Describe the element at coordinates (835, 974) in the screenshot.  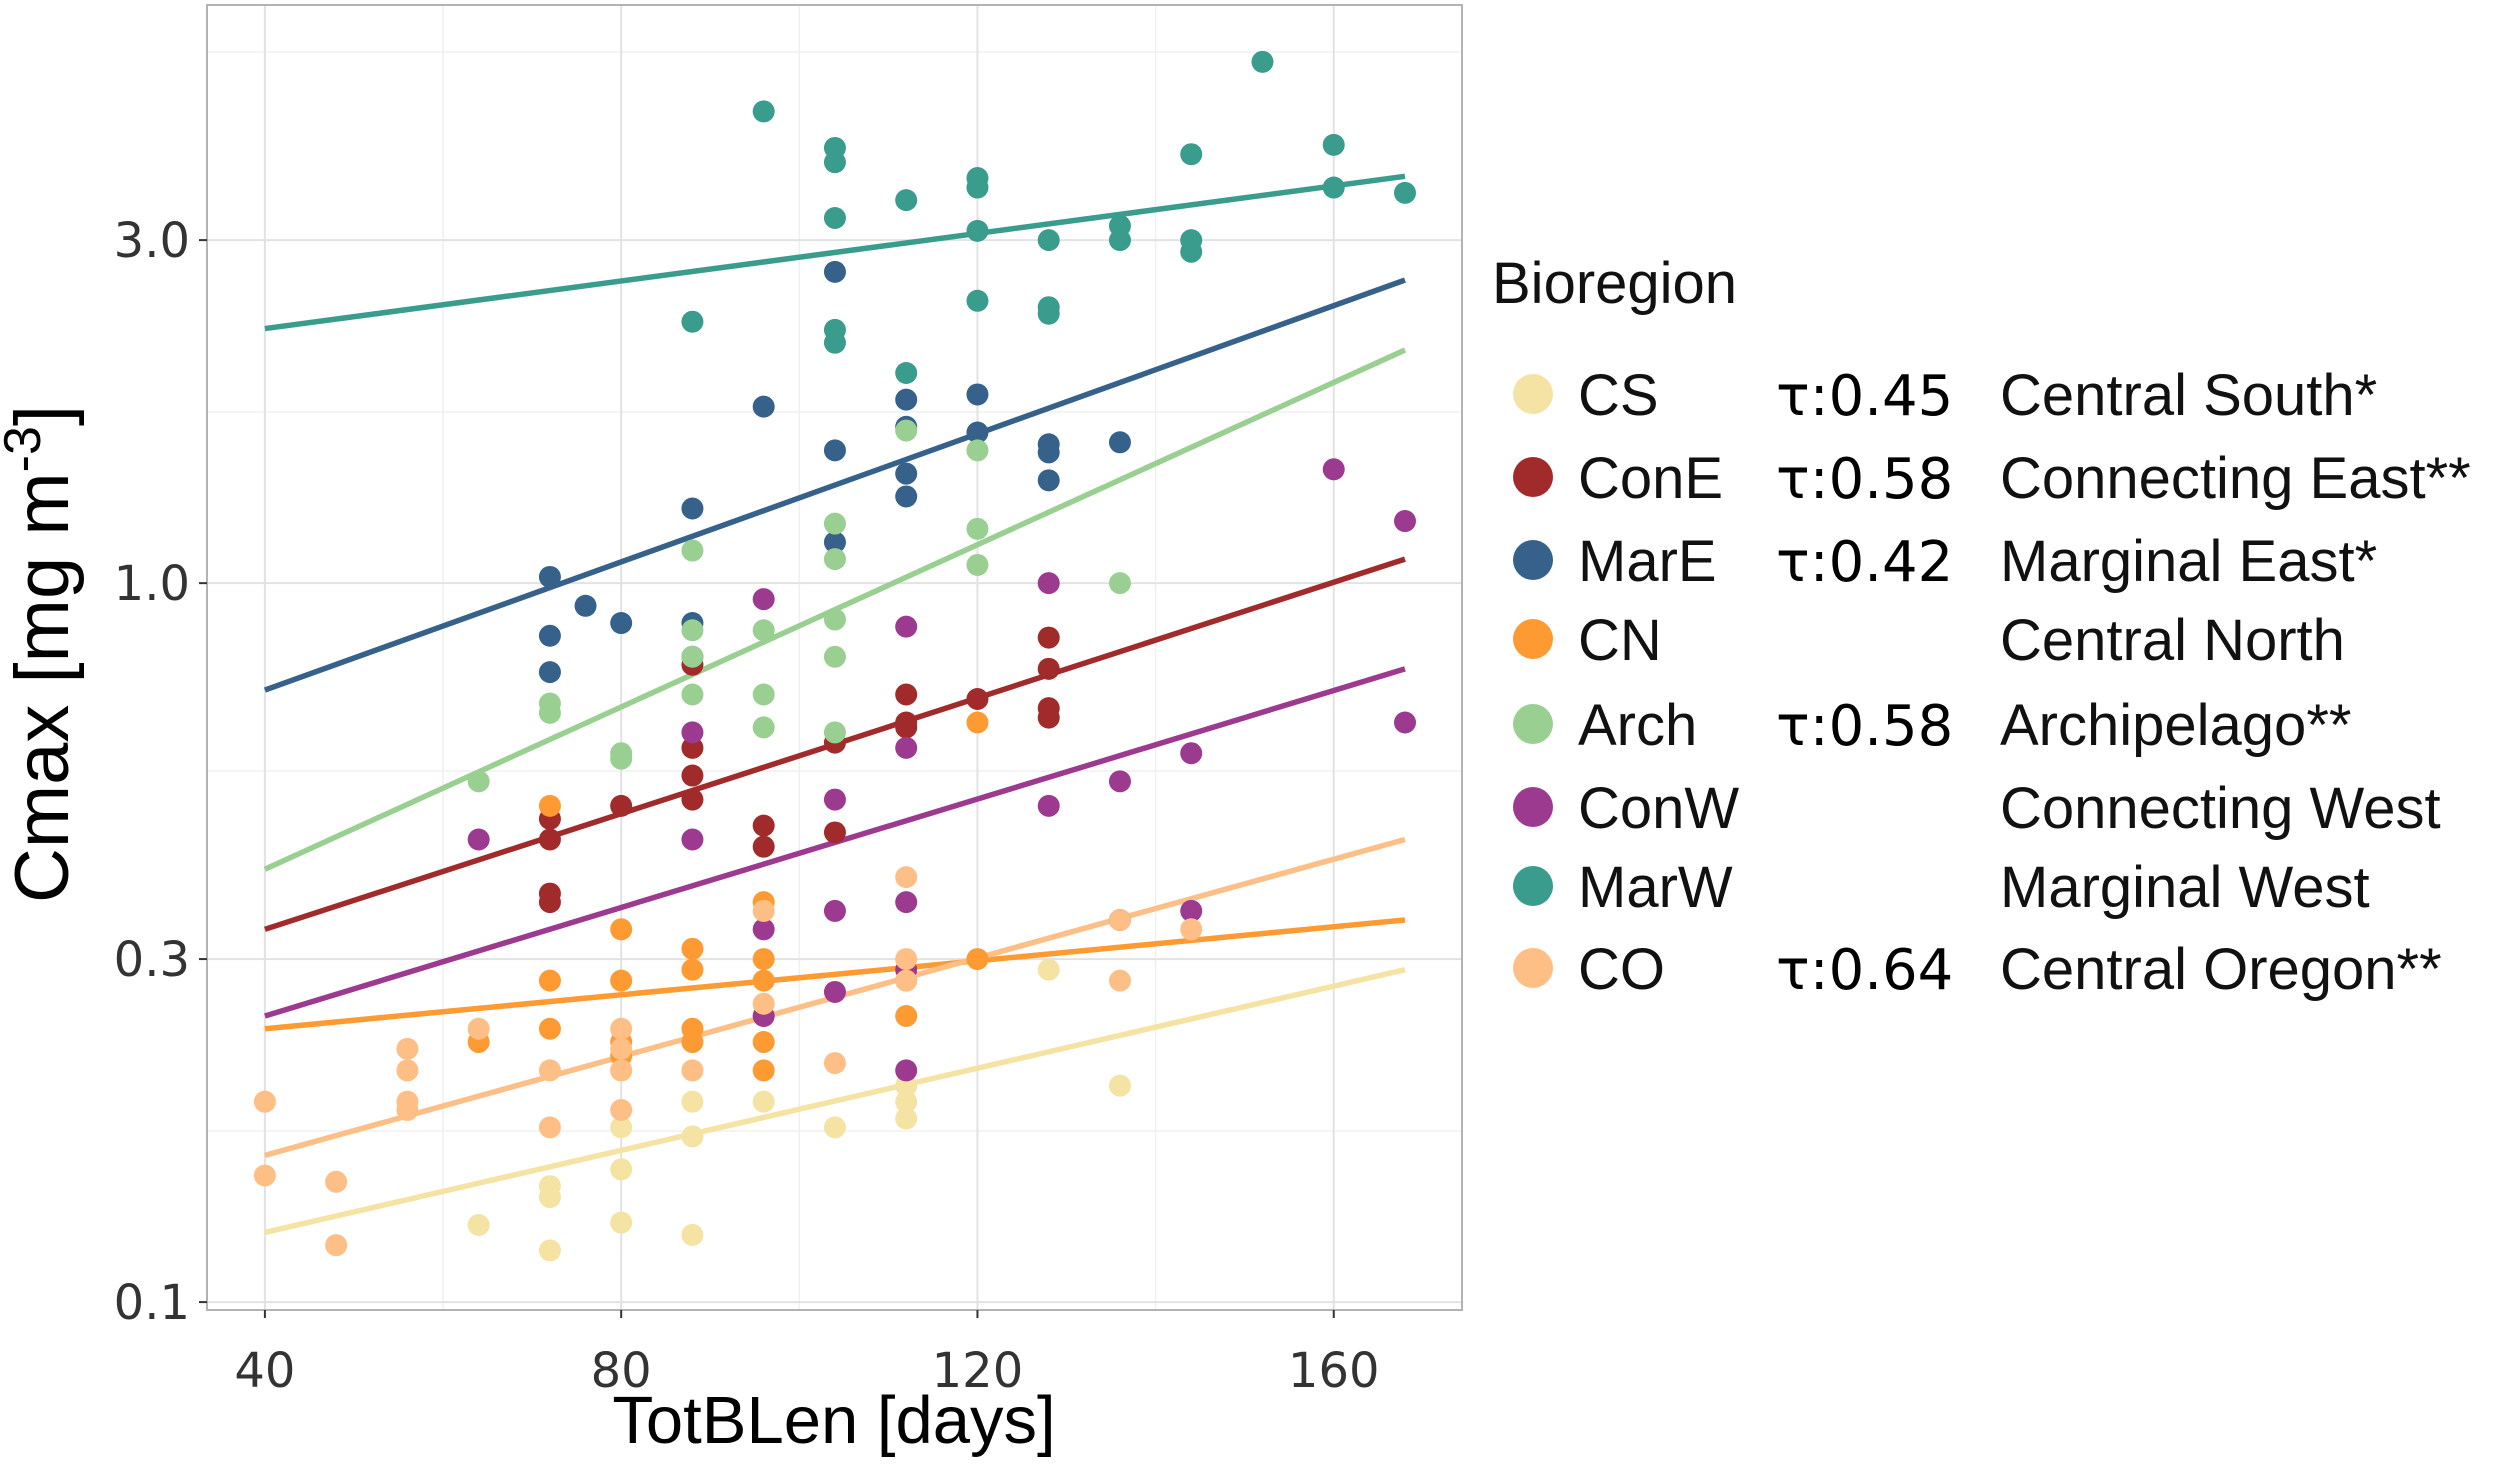
I see `fit-line-cn` at that location.